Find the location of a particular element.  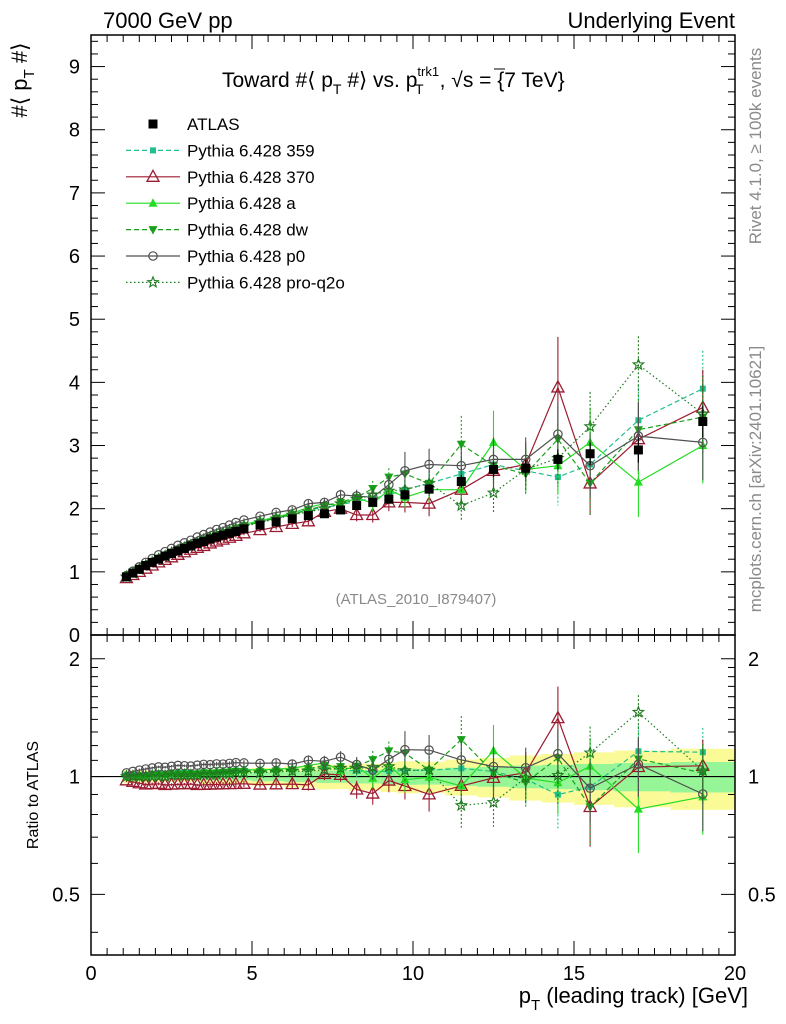

ratio-series-pythia-pro-q2o is located at coordinates (414, 761).